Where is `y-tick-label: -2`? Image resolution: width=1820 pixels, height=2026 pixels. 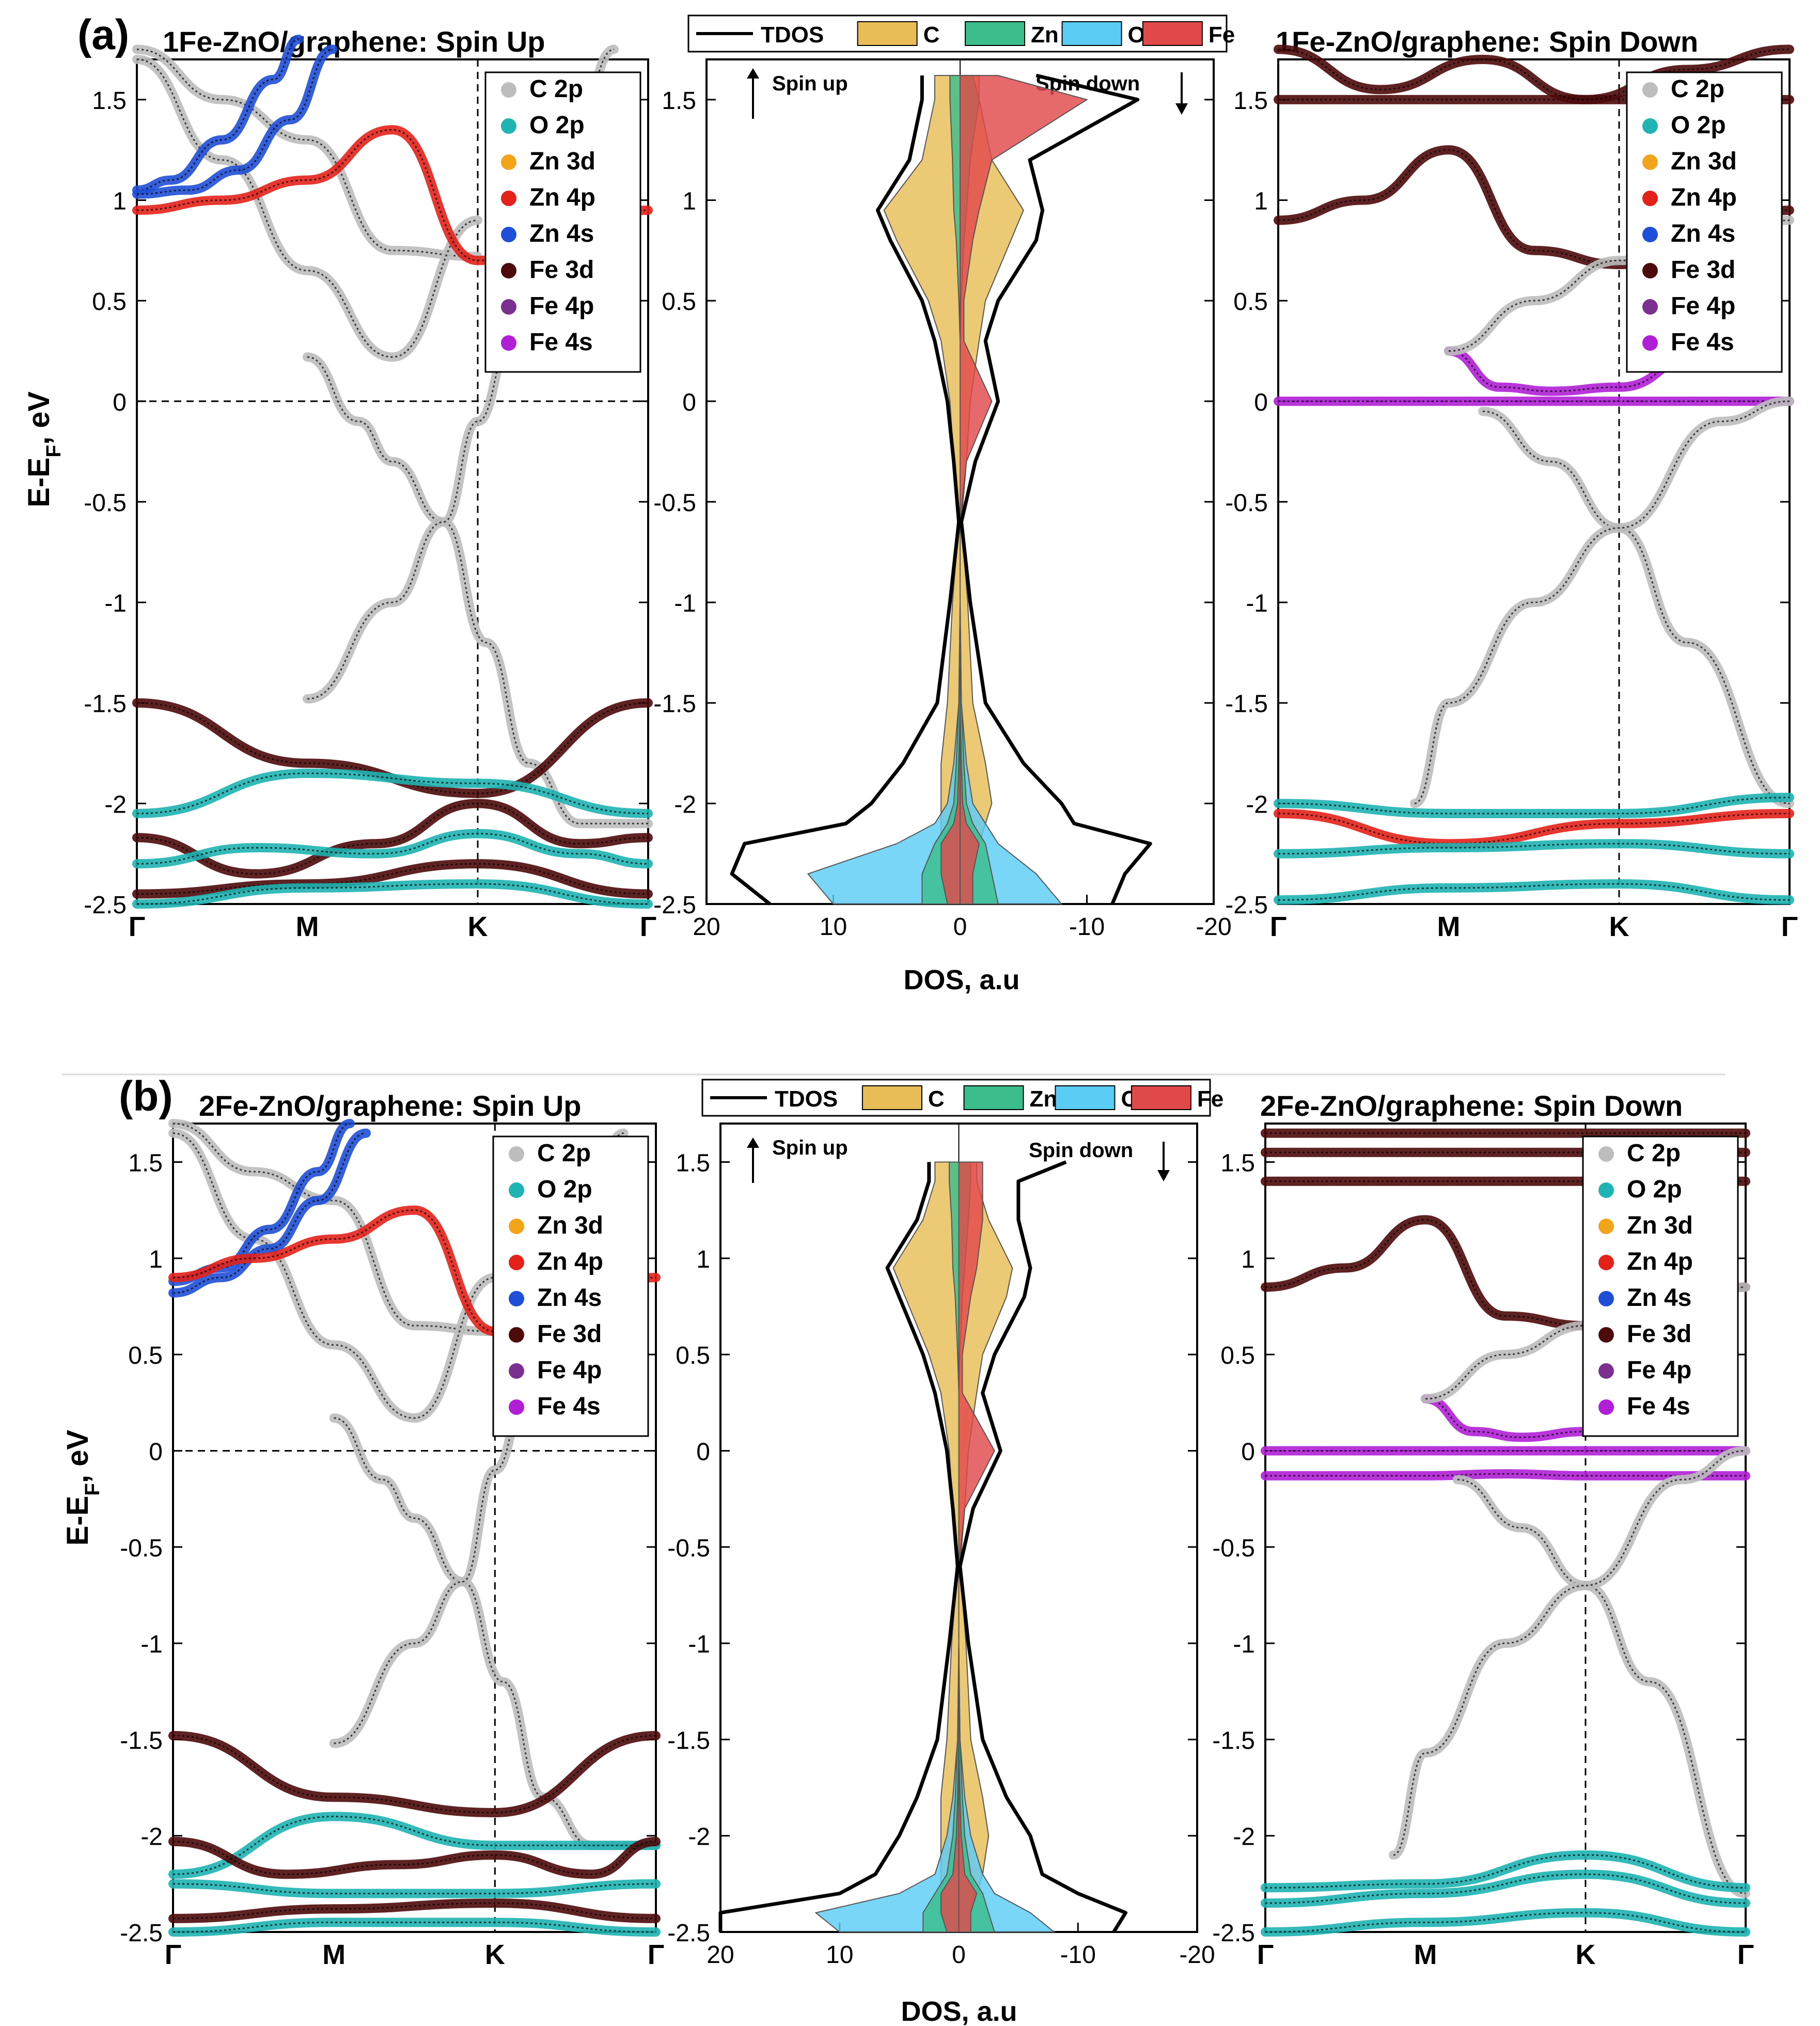 y-tick-label: -2 is located at coordinates (1257, 804).